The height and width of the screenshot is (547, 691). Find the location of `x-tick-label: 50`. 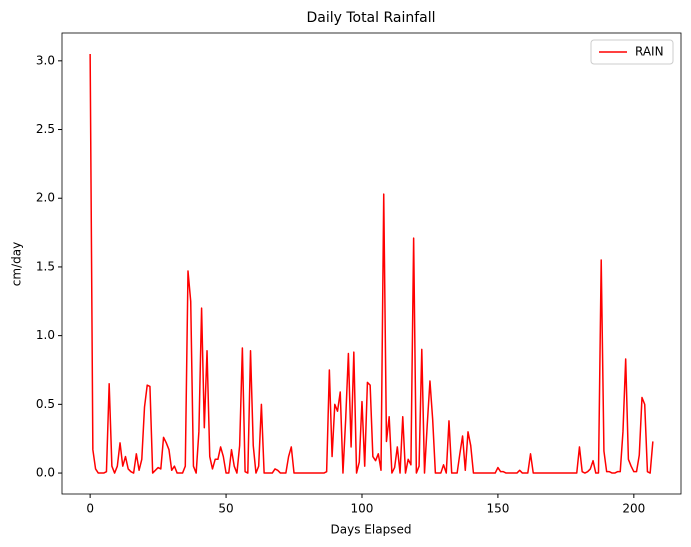

x-tick-label: 50 is located at coordinates (225, 509).